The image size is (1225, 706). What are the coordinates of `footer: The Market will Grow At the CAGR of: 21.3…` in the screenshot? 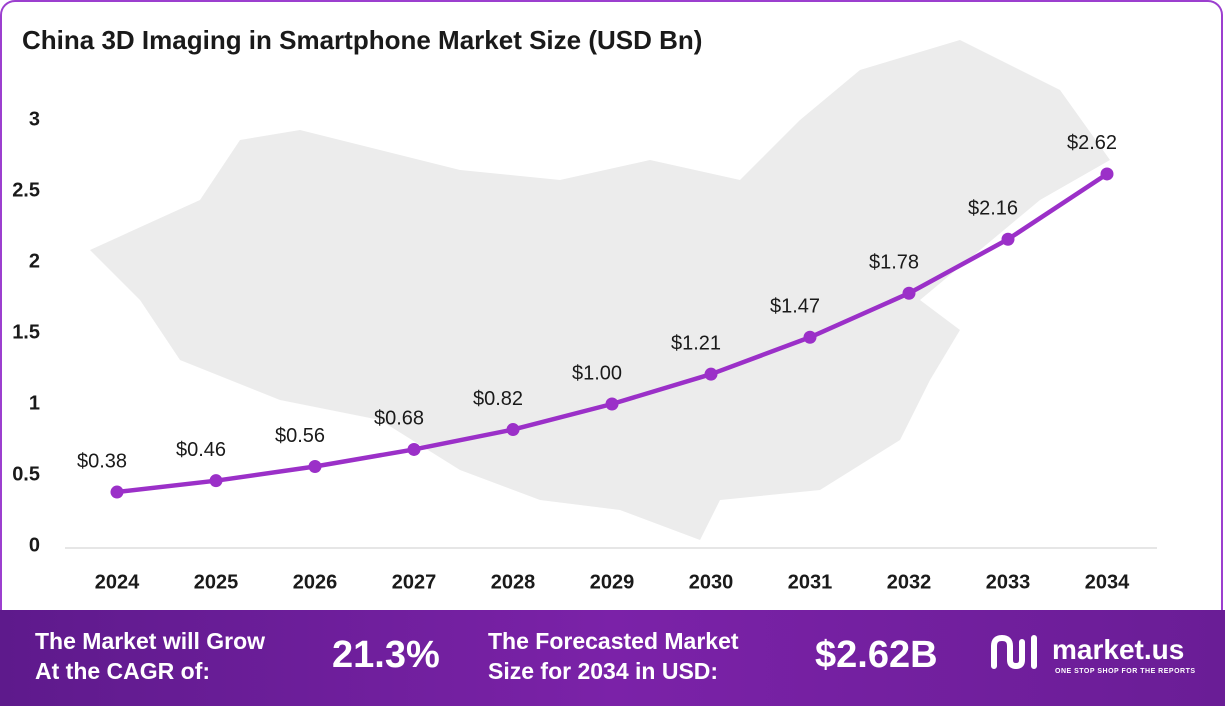 It's located at (612, 658).